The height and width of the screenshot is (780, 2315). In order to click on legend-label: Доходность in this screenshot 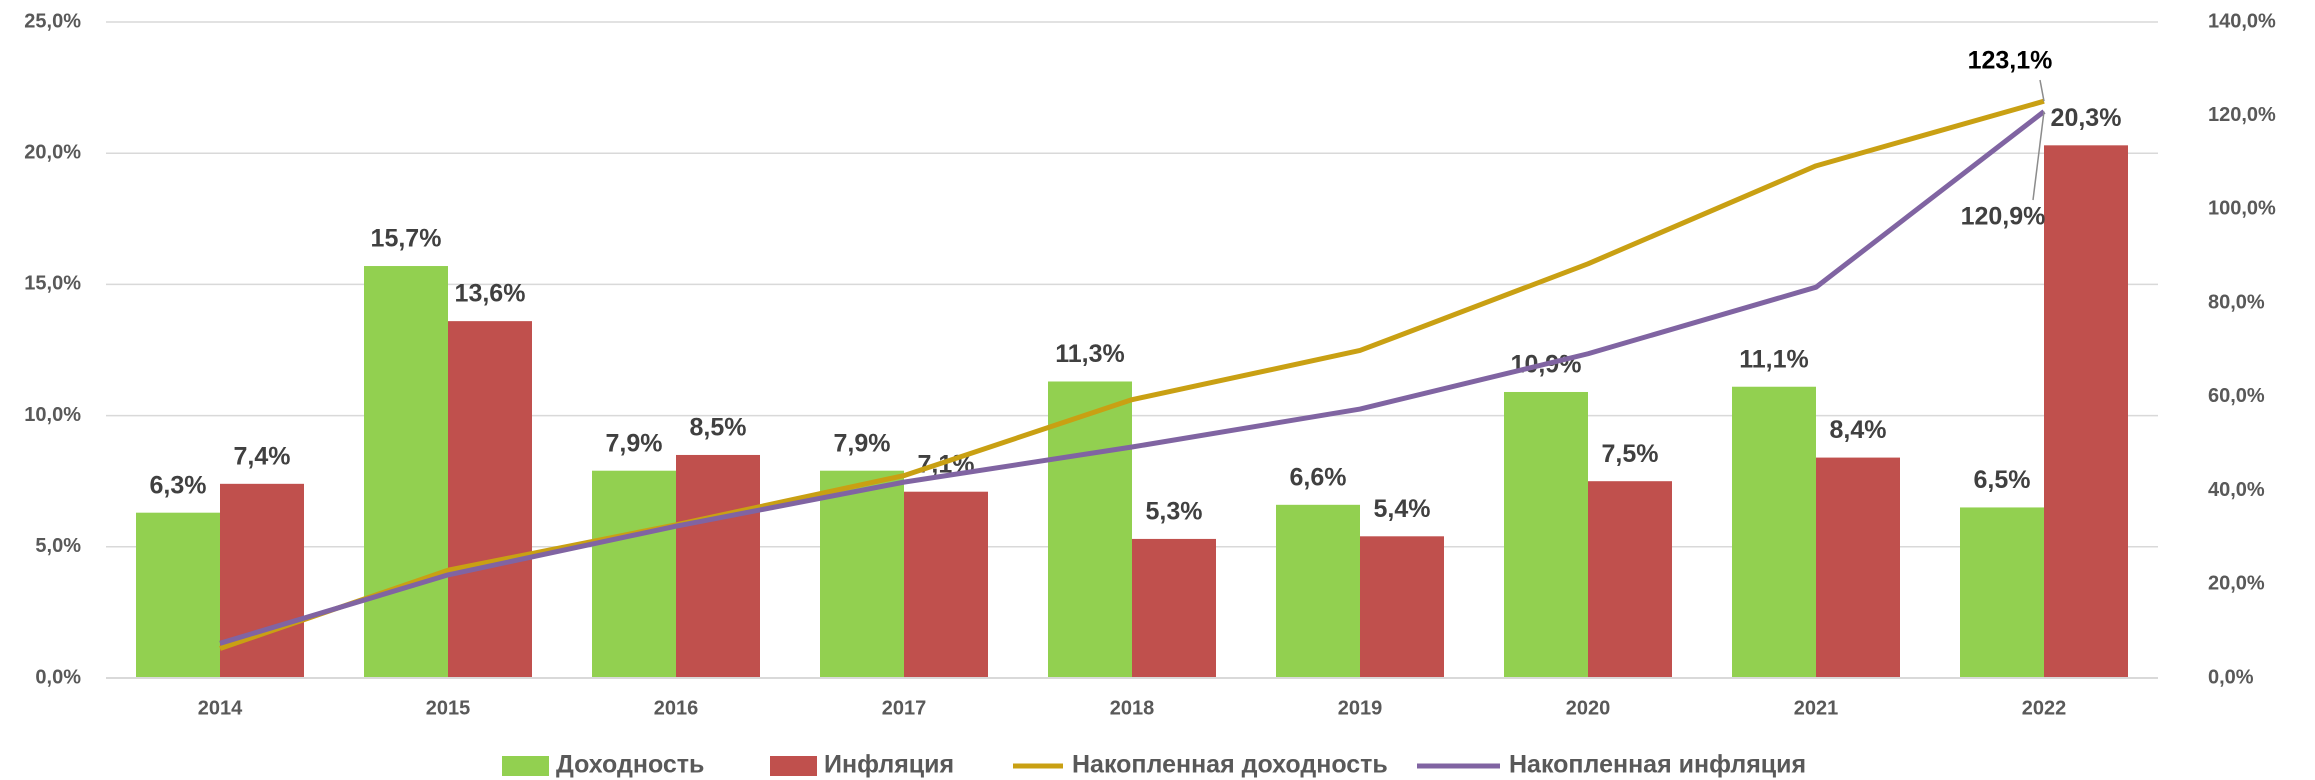, I will do `click(630, 765)`.